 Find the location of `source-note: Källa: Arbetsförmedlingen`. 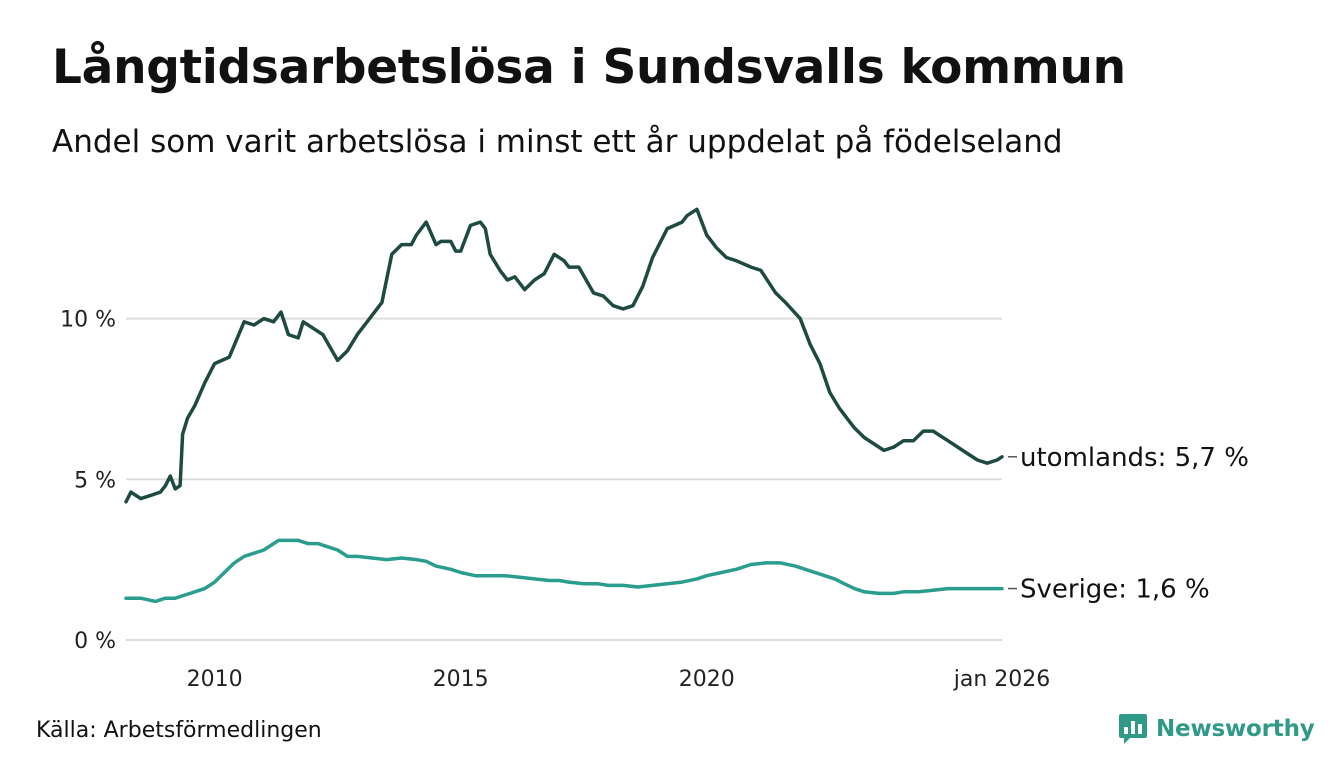

source-note: Källa: Arbetsförmedlingen is located at coordinates (179, 730).